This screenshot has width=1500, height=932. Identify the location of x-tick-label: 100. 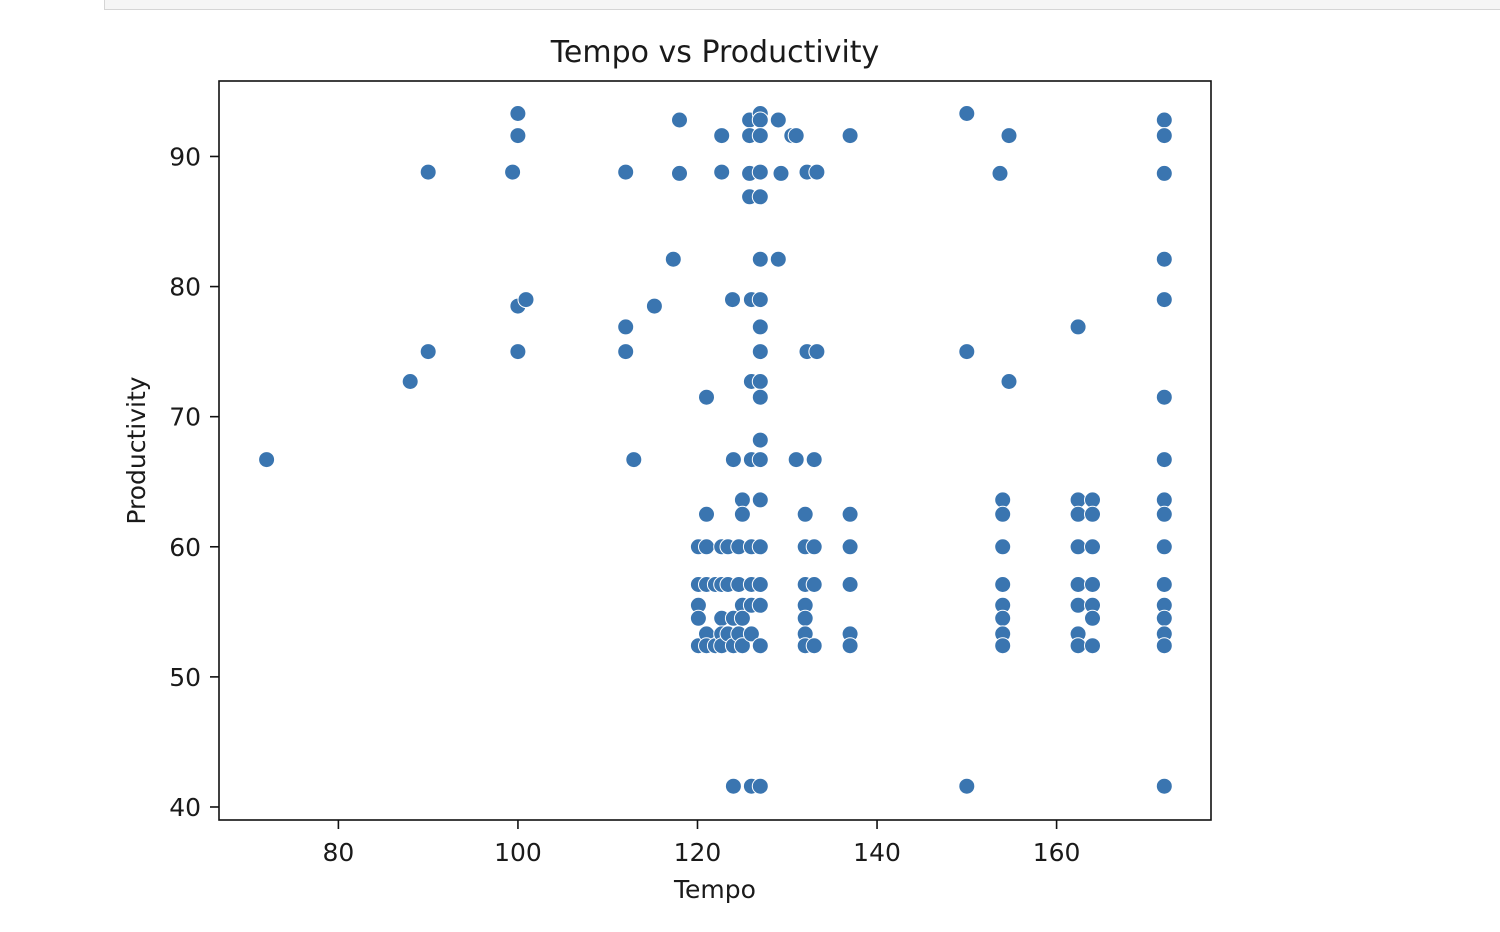
(518, 852).